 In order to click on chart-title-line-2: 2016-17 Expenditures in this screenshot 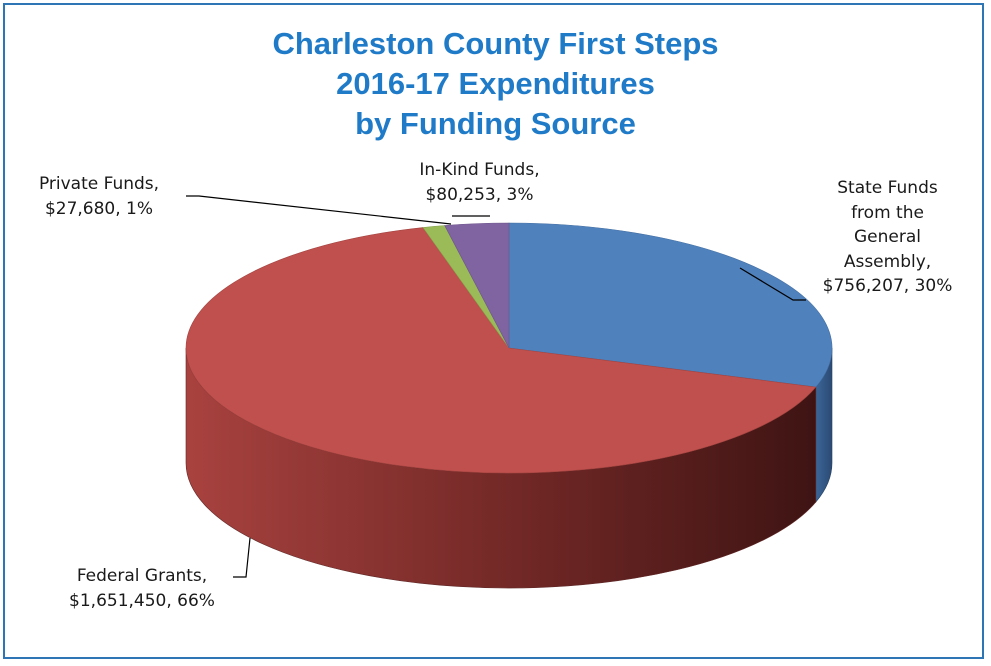, I will do `click(495, 83)`.